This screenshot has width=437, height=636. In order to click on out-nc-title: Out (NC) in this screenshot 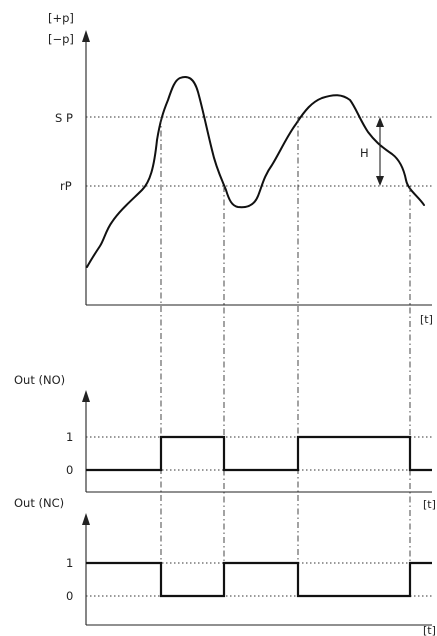, I will do `click(39, 503)`.